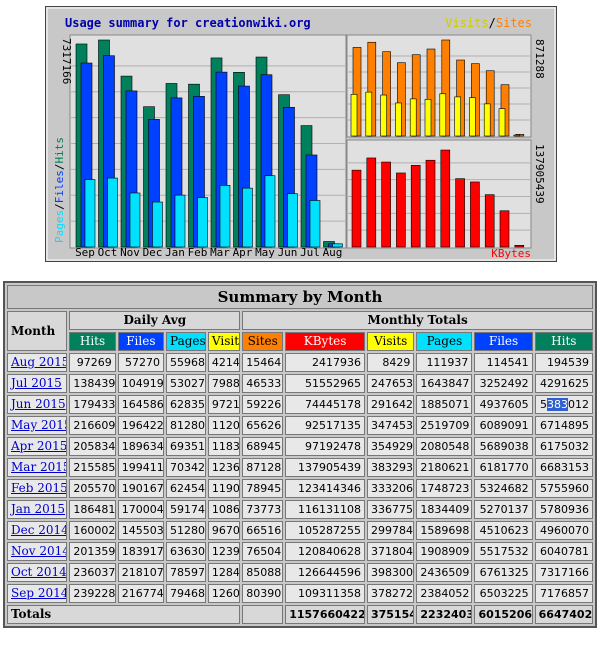  Describe the element at coordinates (39, 488) in the screenshot. I see `month-link: Feb 2015` at that location.